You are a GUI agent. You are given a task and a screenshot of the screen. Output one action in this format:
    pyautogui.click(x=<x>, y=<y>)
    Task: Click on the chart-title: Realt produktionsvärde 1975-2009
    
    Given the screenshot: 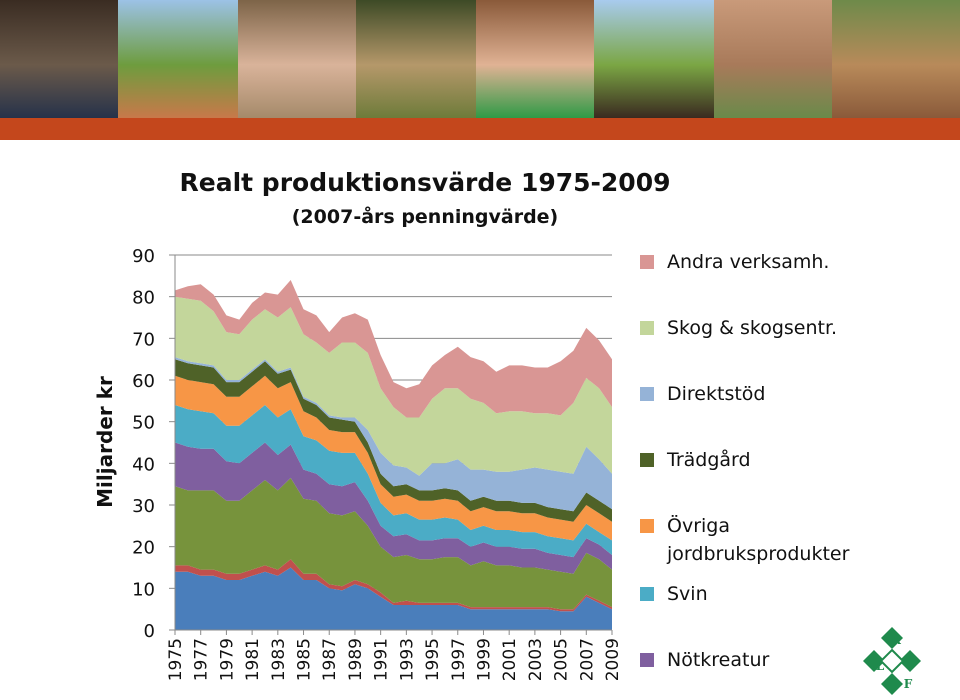 What is the action you would take?
    pyautogui.click(x=425, y=182)
    